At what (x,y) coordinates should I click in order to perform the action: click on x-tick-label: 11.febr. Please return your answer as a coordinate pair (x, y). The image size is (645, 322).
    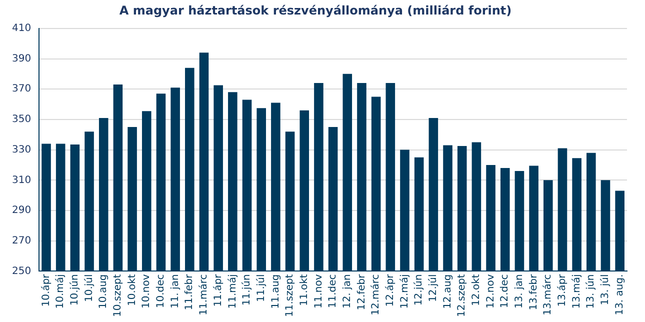
    Looking at the image, I should click on (190, 291).